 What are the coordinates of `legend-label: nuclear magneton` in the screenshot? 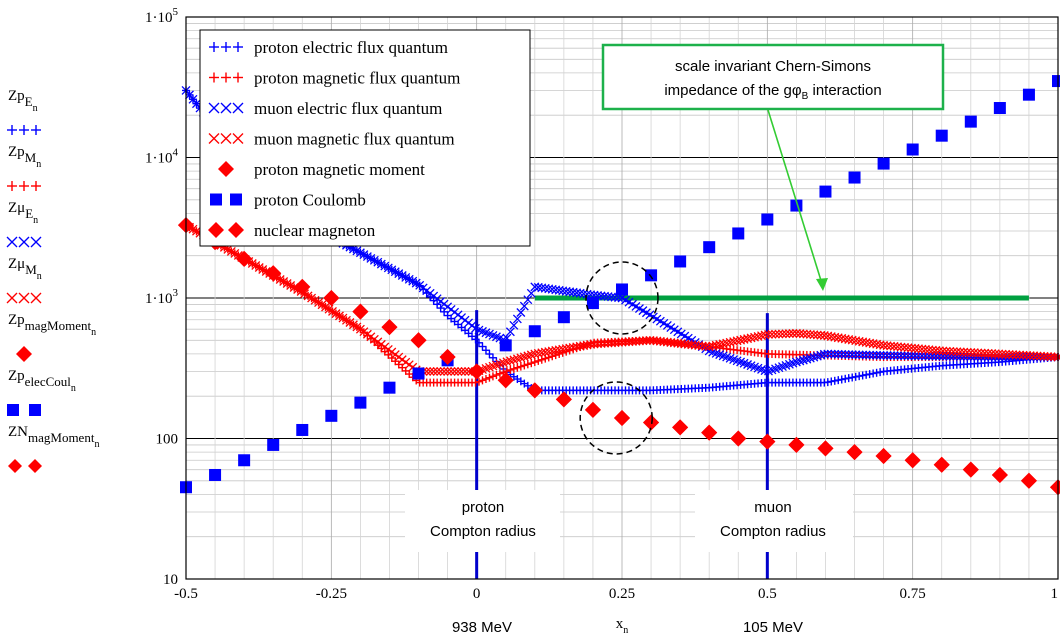 It's located at (315, 230).